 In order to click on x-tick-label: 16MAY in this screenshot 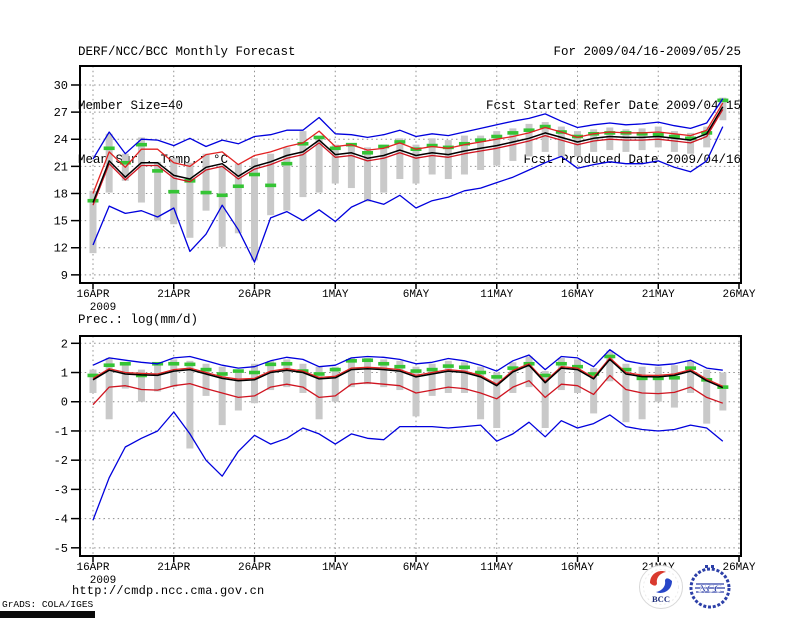, I will do `click(577, 568)`.